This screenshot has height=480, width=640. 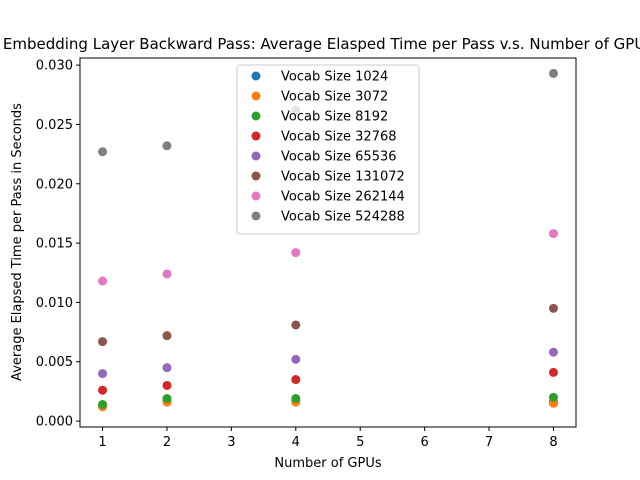 I want to click on x-tick-label: 7, so click(x=489, y=442).